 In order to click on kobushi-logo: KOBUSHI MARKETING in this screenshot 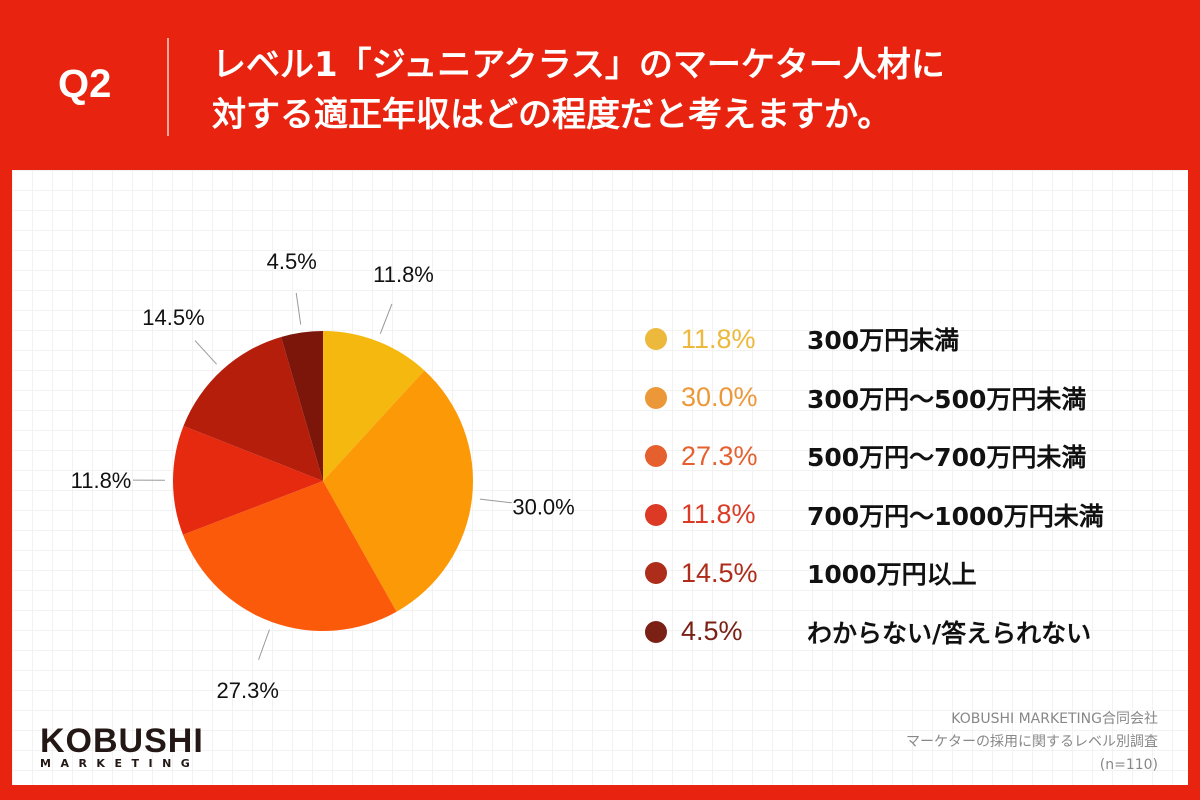, I will do `click(122, 746)`.